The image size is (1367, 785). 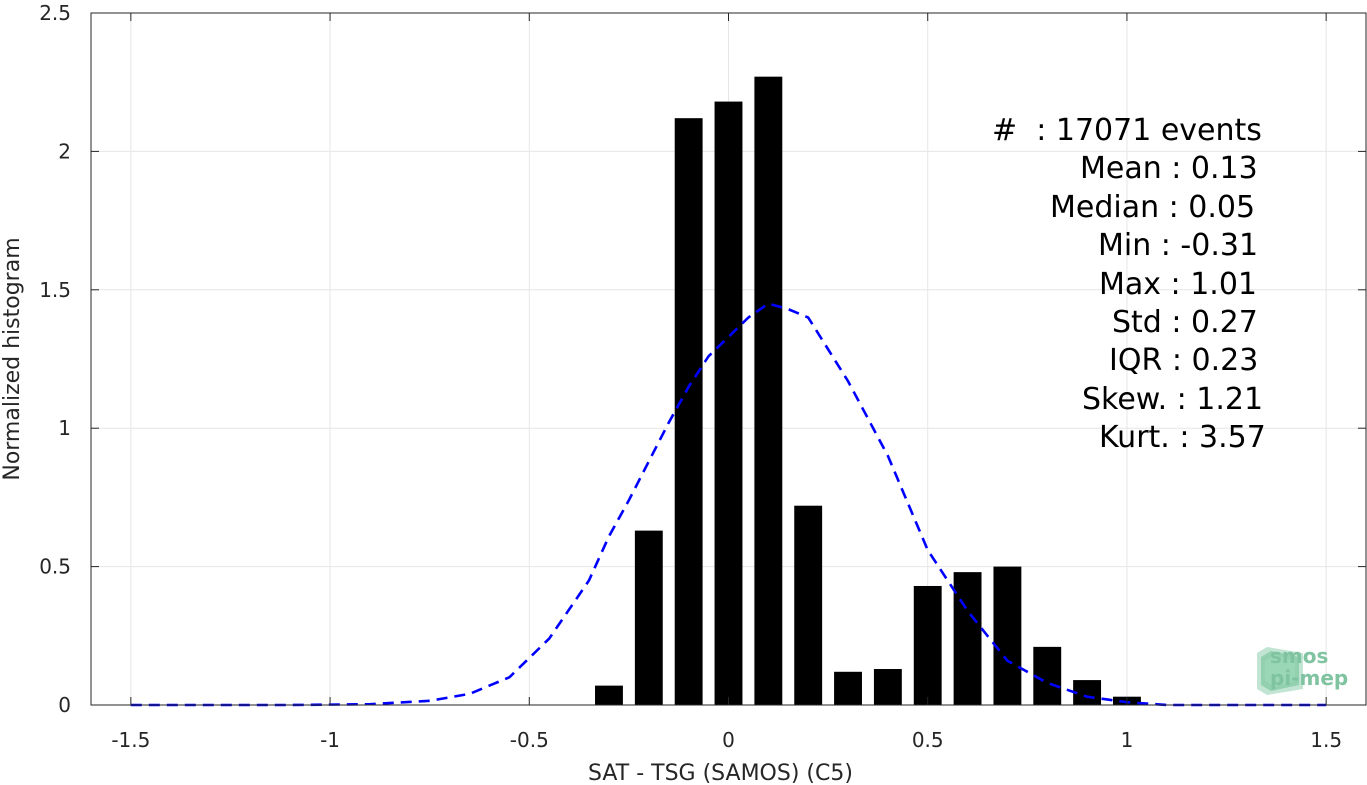 I want to click on stat-iqr: IQR : 0.23, so click(x=1184, y=361).